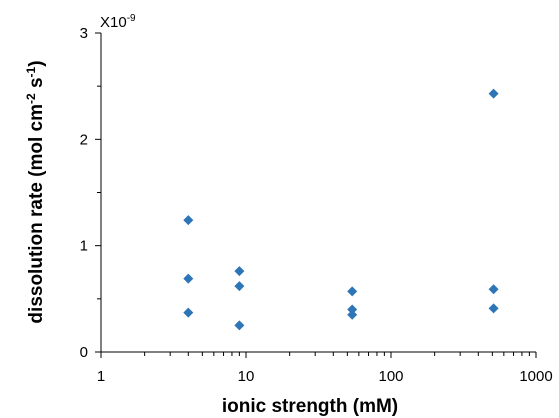  What do you see at coordinates (390, 376) in the screenshot?
I see `x-tick-label: 100` at bounding box center [390, 376].